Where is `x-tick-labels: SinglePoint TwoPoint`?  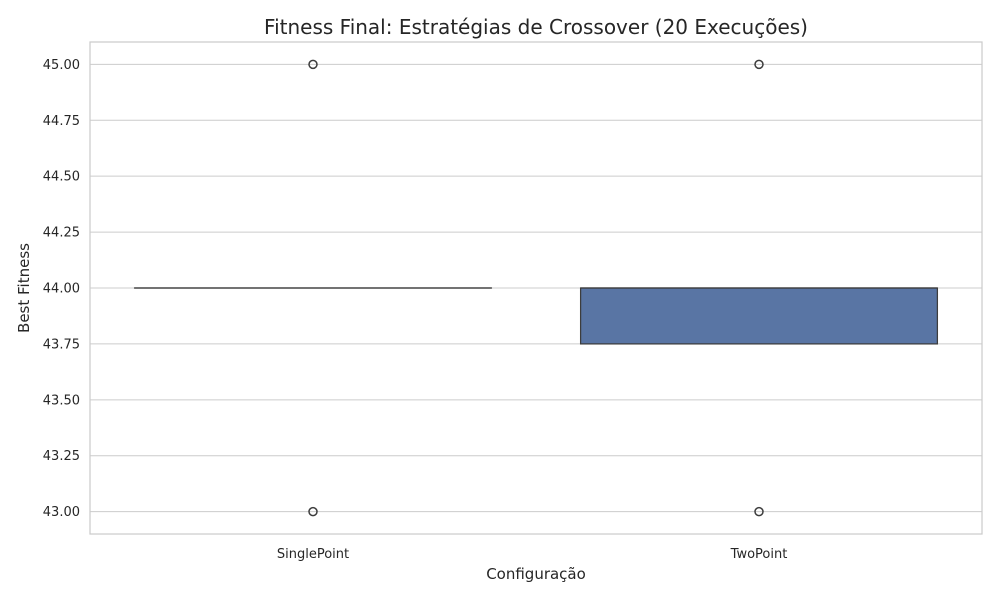 x-tick-labels: SinglePoint TwoPoint is located at coordinates (532, 554).